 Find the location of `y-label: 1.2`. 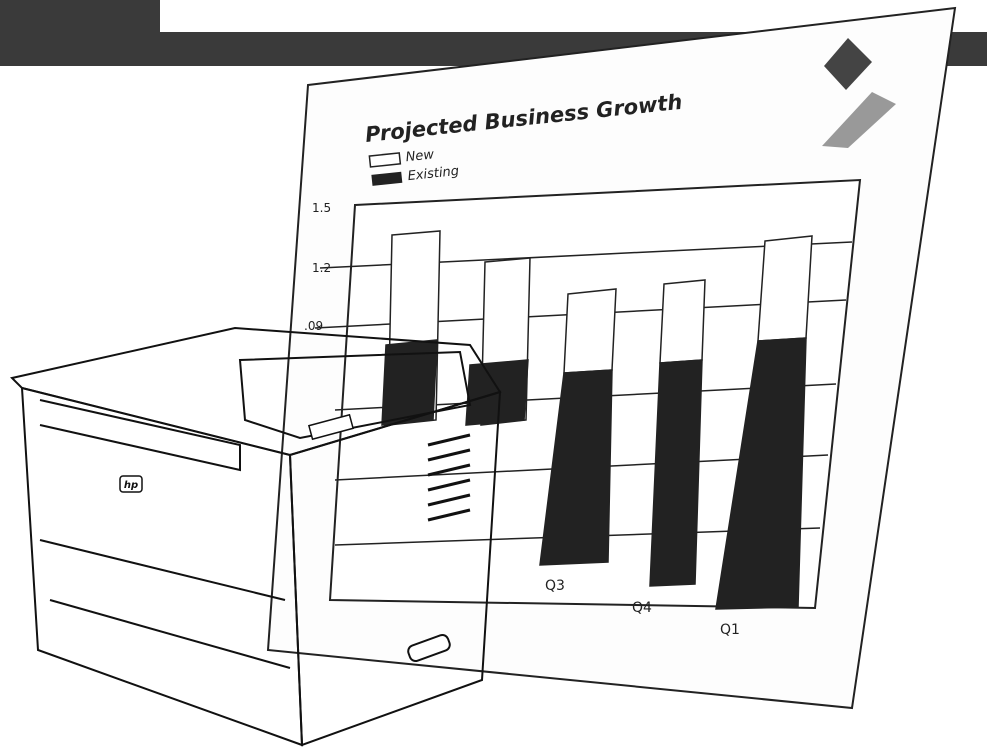

y-label: 1.2 is located at coordinates (321, 268).